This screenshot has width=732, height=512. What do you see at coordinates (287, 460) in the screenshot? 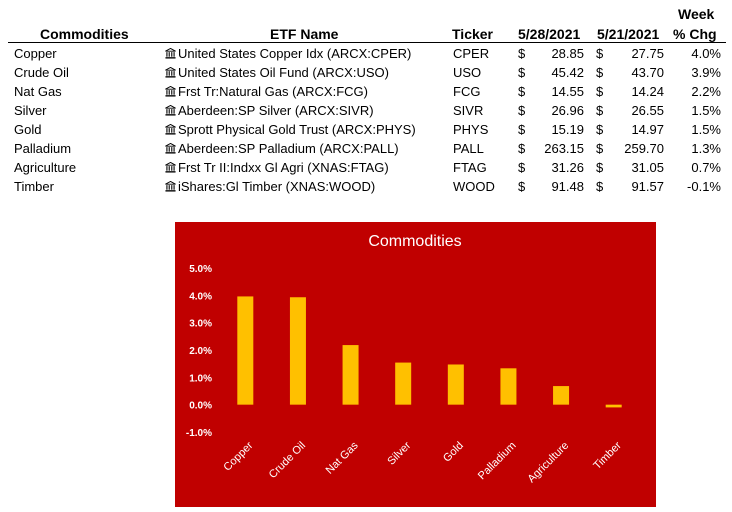
I see `x-tick-label: Crude Oil` at bounding box center [287, 460].